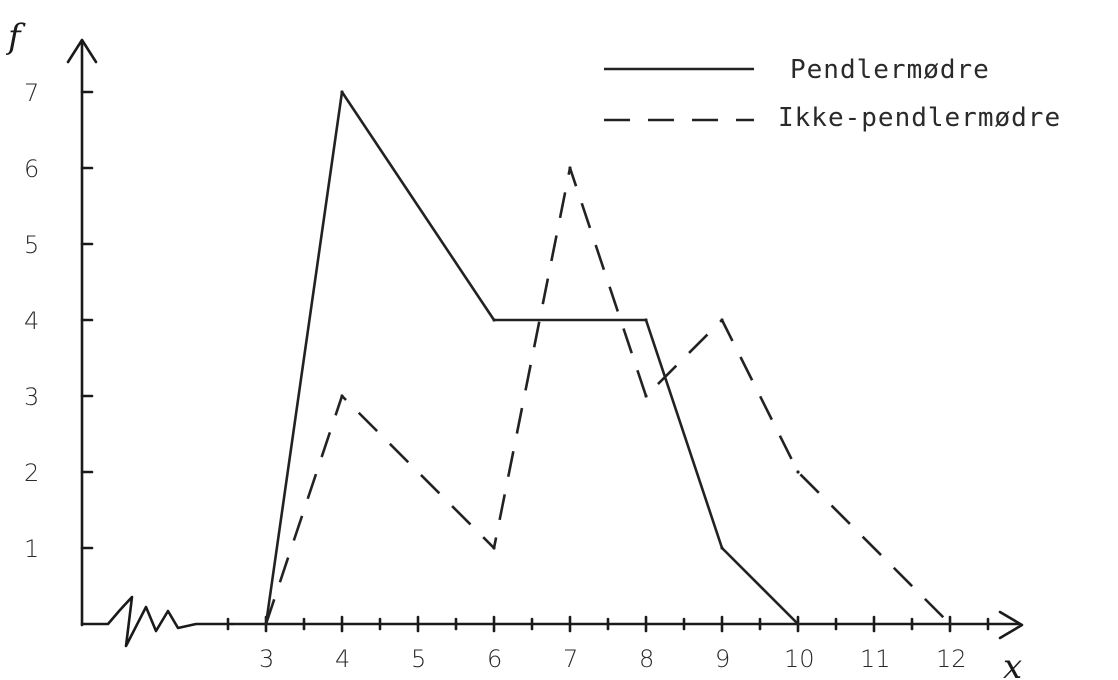 This screenshot has height=680, width=1118. Describe the element at coordinates (59, 321) in the screenshot. I see `y-ticks: 1 2 3 4 5 6 7` at that location.